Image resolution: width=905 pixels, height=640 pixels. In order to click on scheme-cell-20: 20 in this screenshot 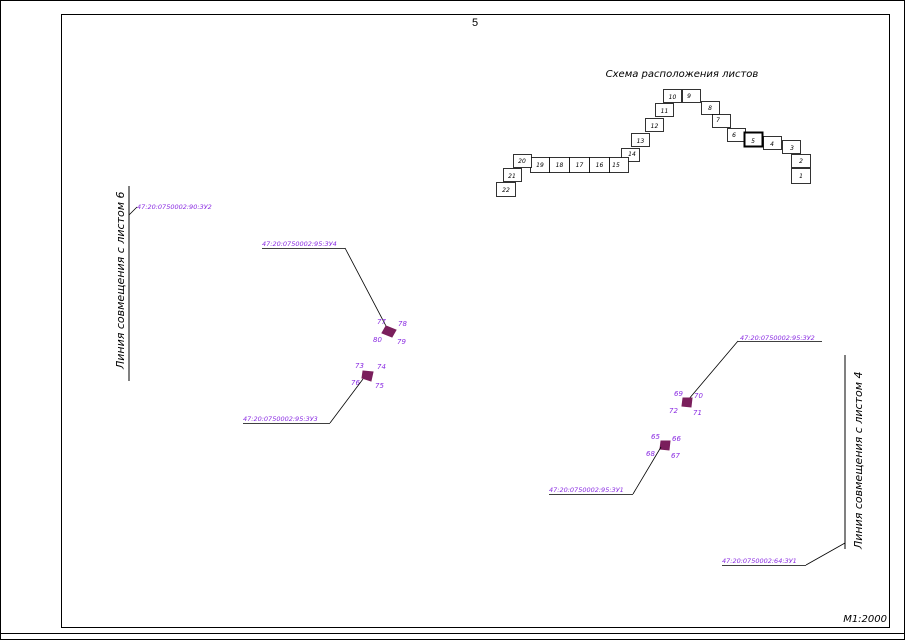, I will do `click(522, 161)`.